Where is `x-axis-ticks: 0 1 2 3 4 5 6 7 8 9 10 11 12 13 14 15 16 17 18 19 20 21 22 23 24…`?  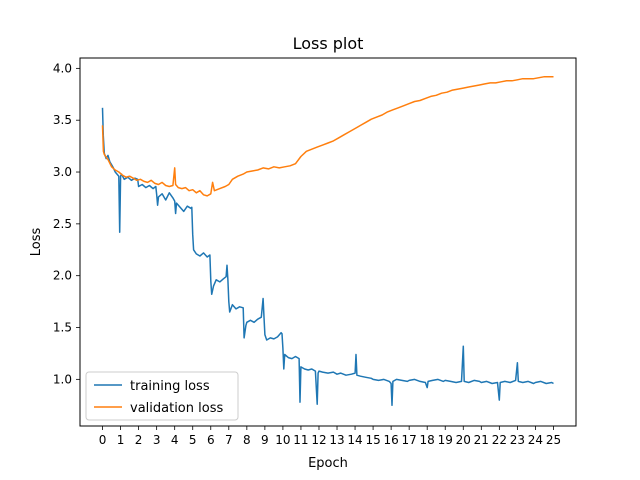 x-axis-ticks: 0 1 2 3 4 5 6 7 8 9 10 11 12 13 14 15 16 17 18 19 20 21 22 23 24… is located at coordinates (330, 436).